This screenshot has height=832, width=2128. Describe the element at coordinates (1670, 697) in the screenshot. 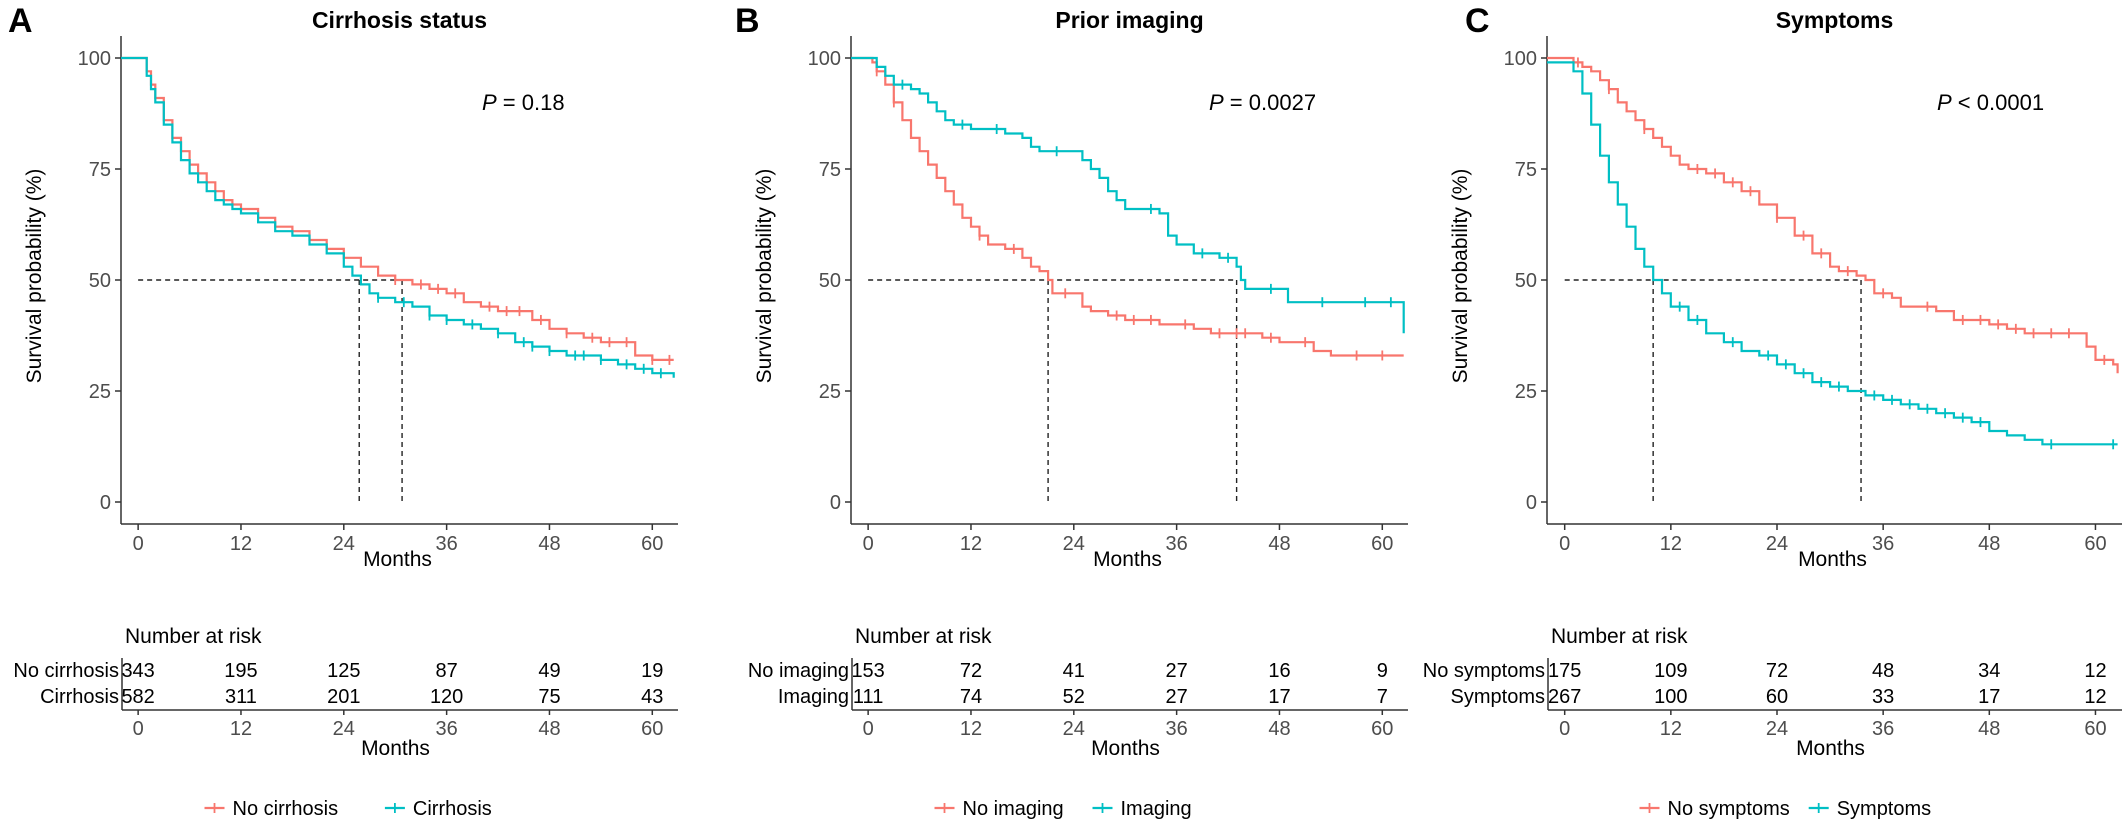

I see `risk-value: 100` at that location.